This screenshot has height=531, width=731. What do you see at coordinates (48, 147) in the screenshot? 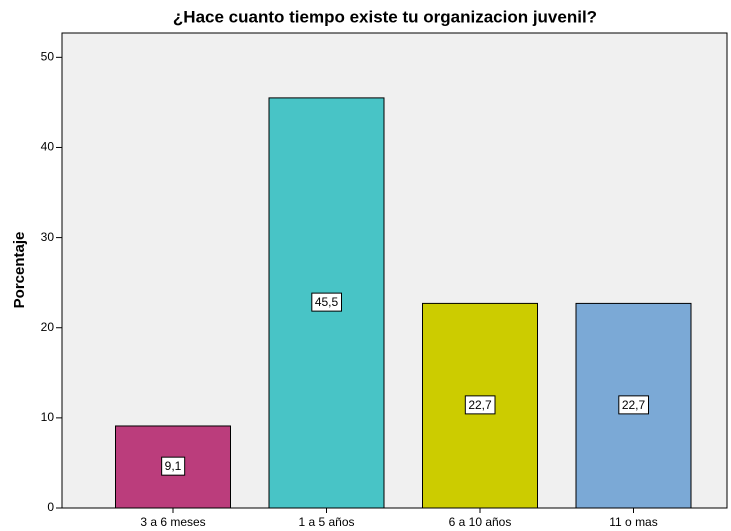
I see `y-tick-label: 40` at bounding box center [48, 147].